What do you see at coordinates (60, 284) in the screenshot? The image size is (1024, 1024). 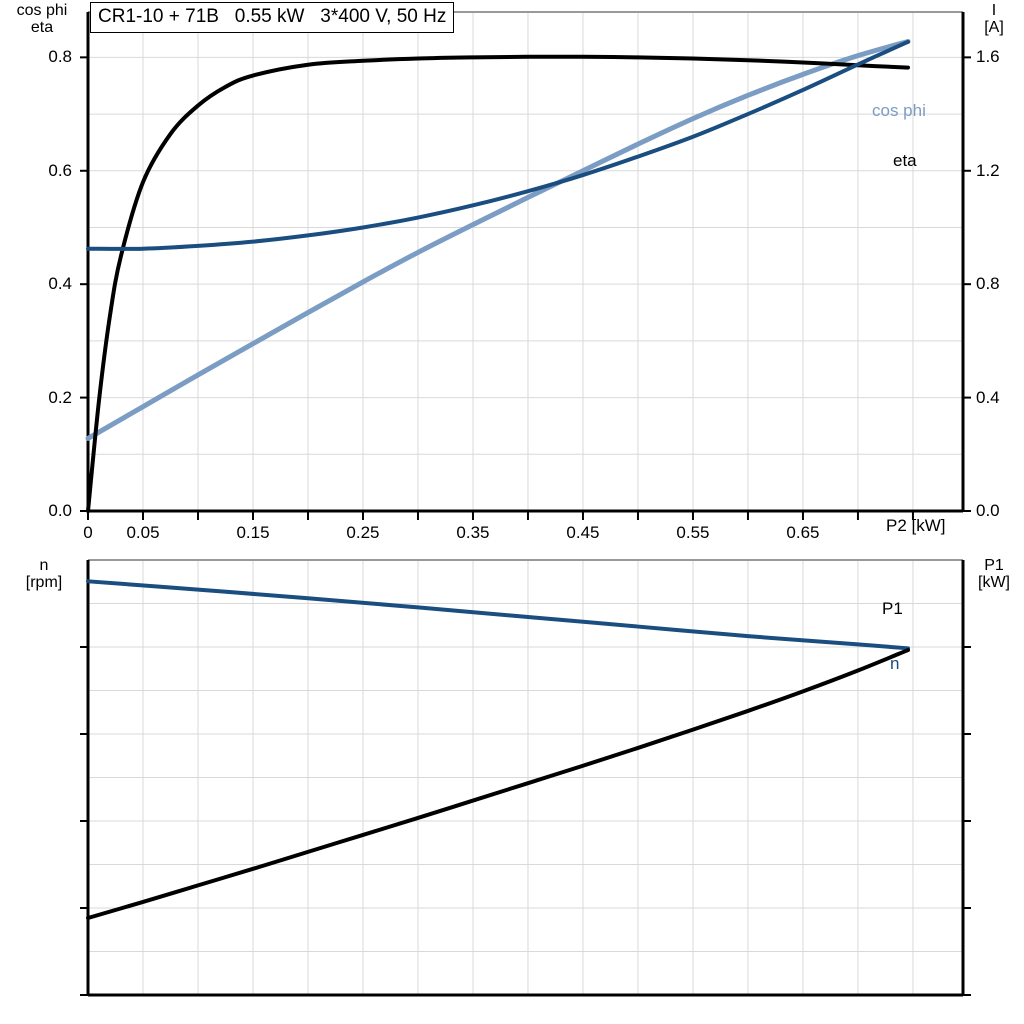 I see `tick-label-left: 0.4` at bounding box center [60, 284].